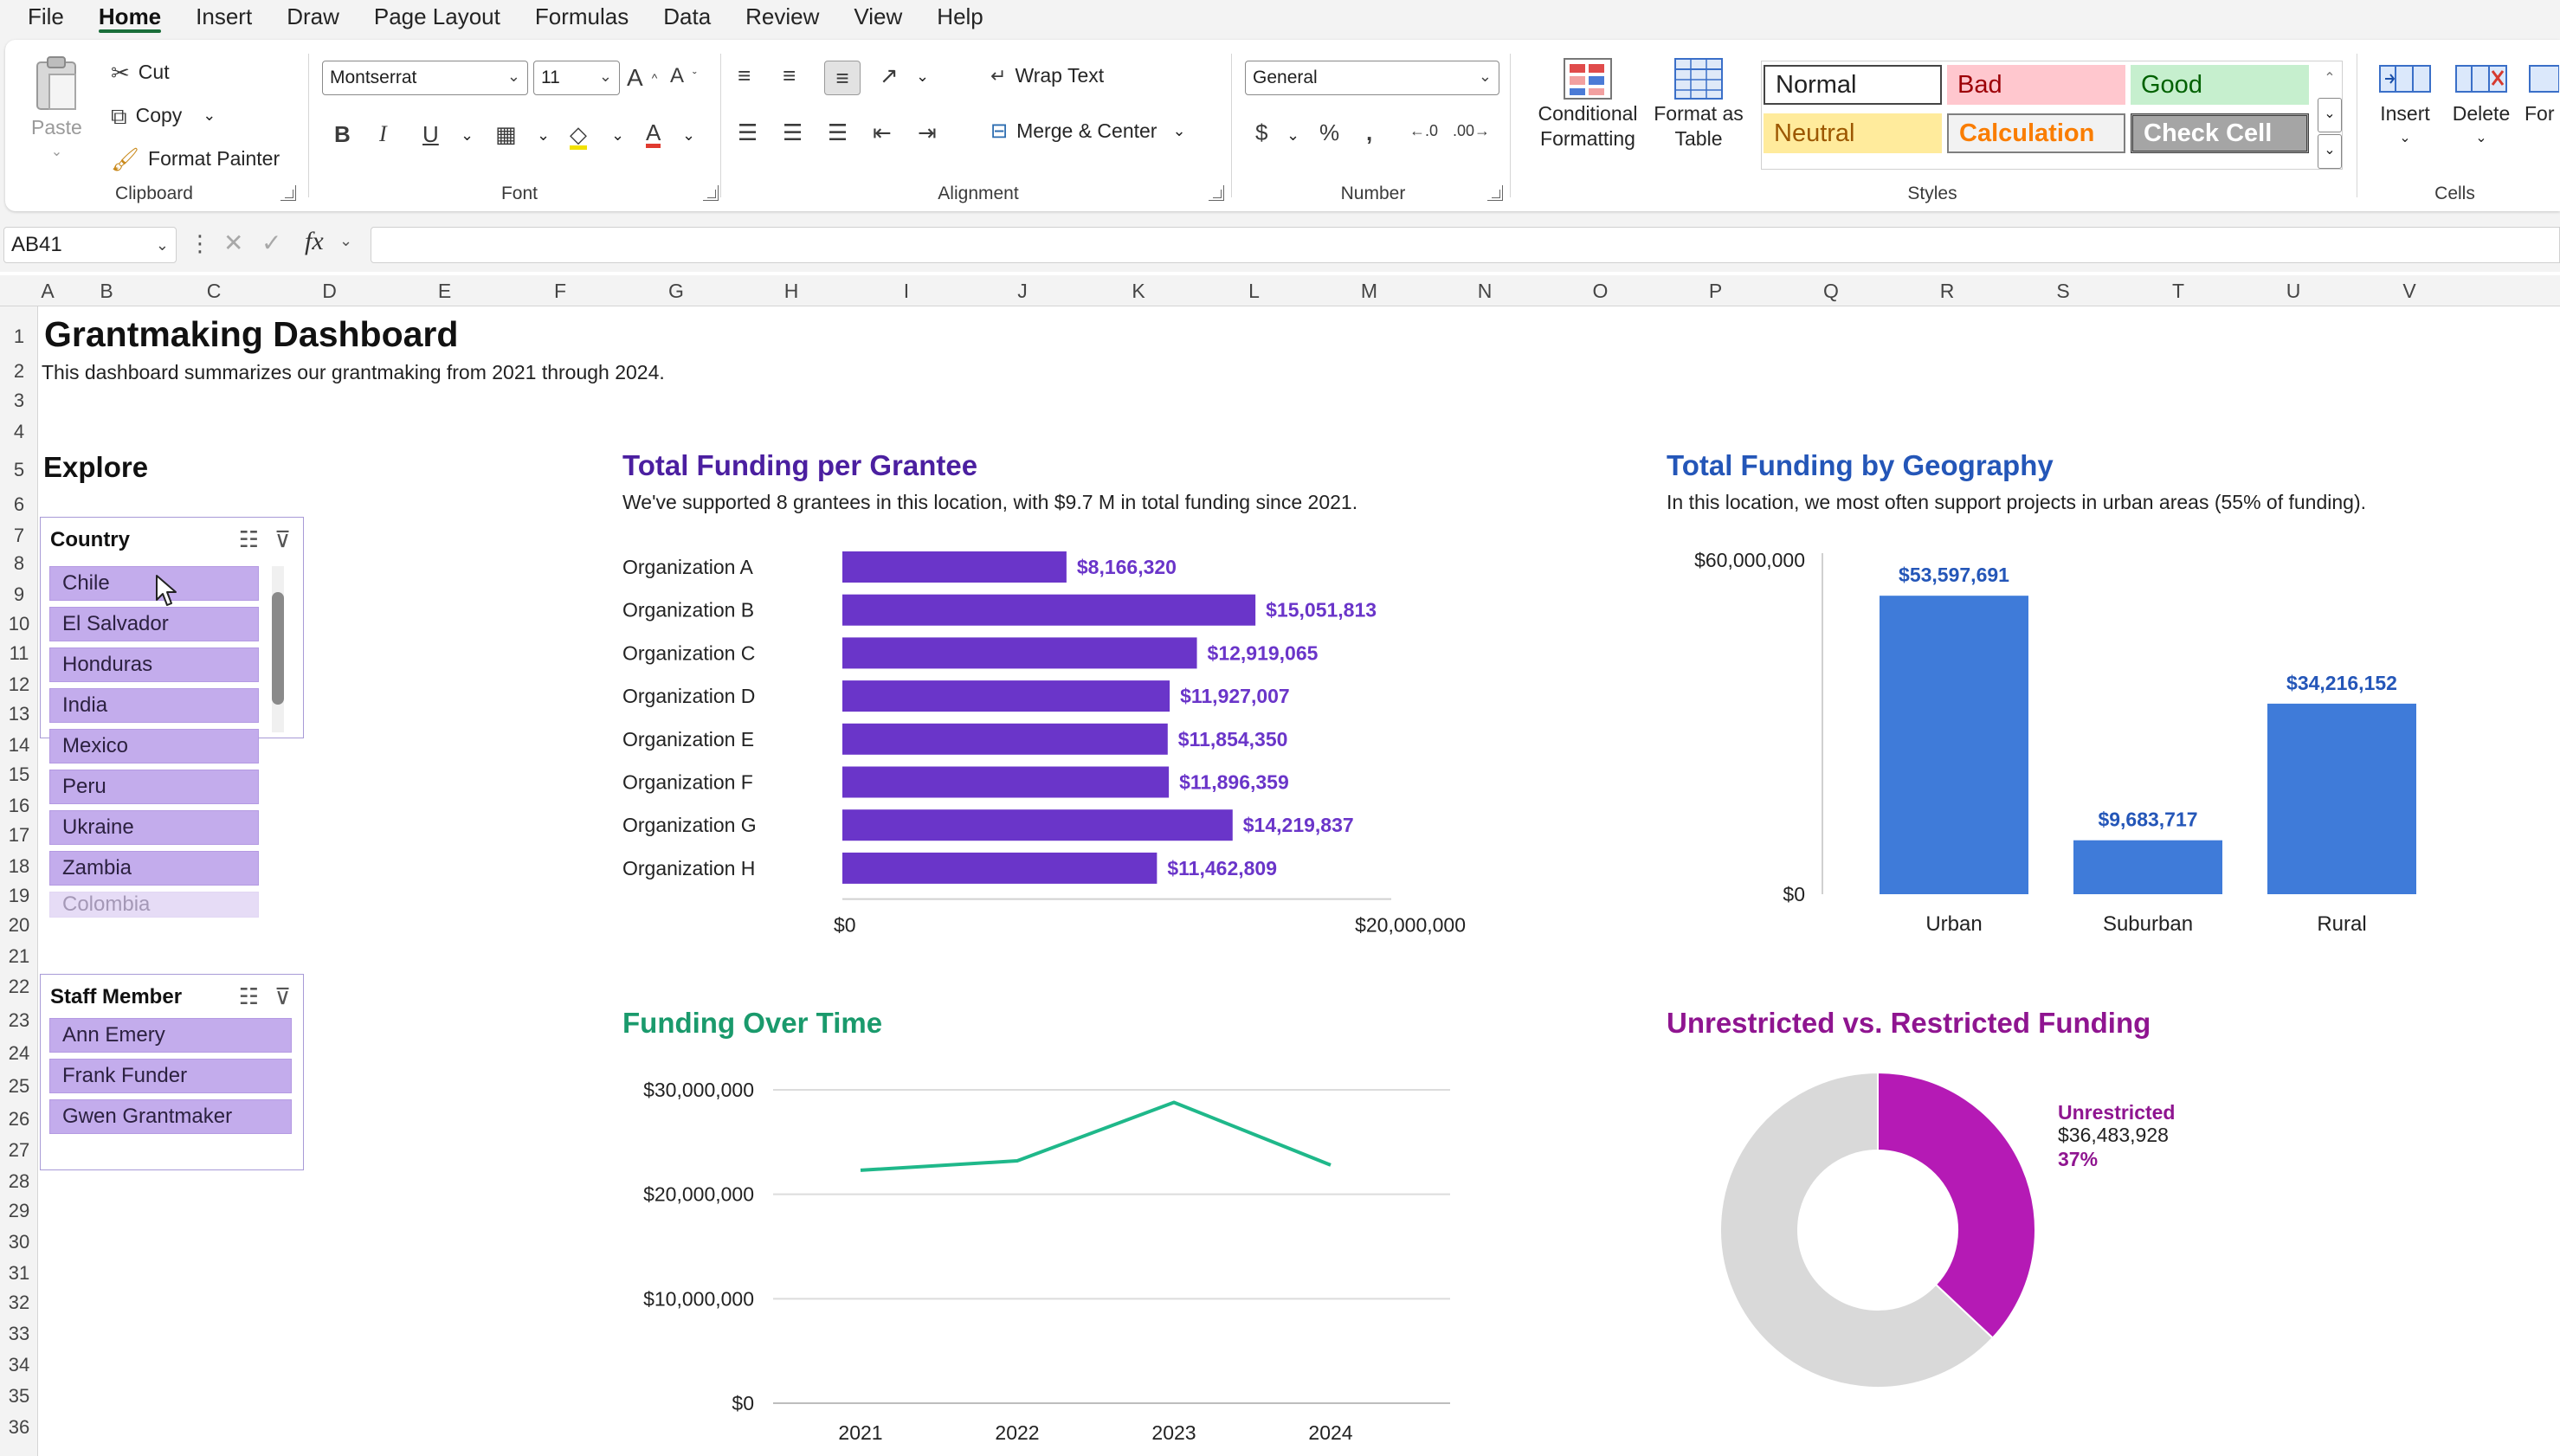 The width and height of the screenshot is (2560, 1456). What do you see at coordinates (1495, 193) in the screenshot?
I see `number-launcher-icon` at bounding box center [1495, 193].